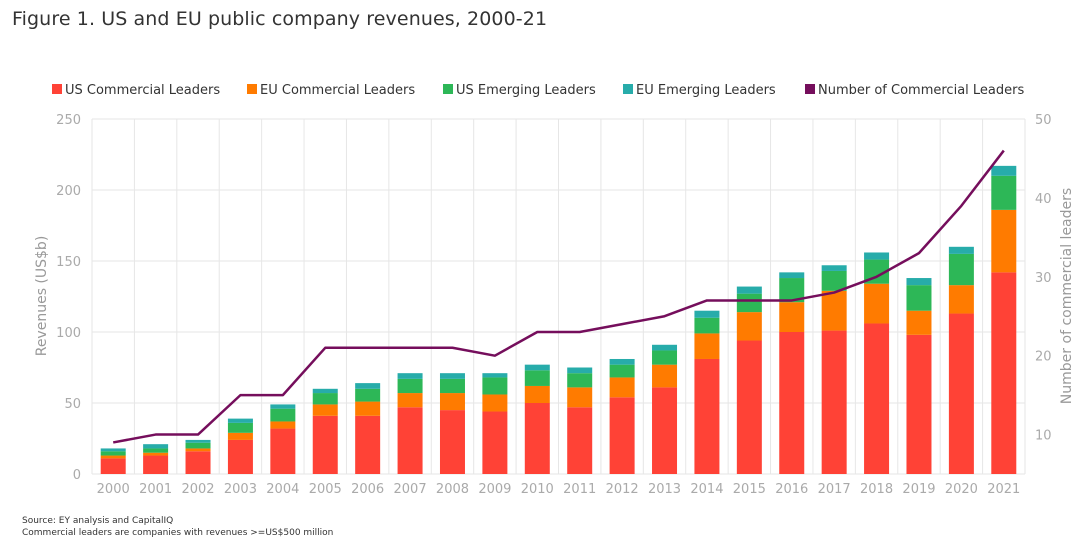 This screenshot has height=543, width=1080. Describe the element at coordinates (98, 521) in the screenshot. I see `source-note: Source: EY analysis and CapitalIQ` at that location.